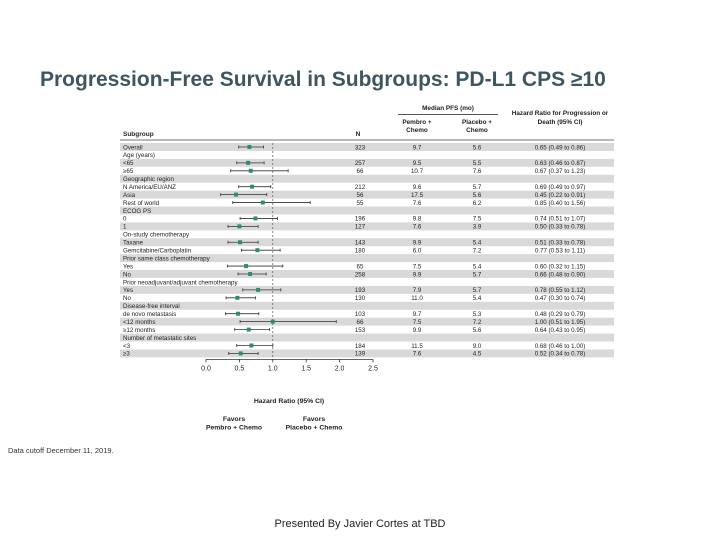  I want to click on subgroup-label: Overall, so click(133, 147).